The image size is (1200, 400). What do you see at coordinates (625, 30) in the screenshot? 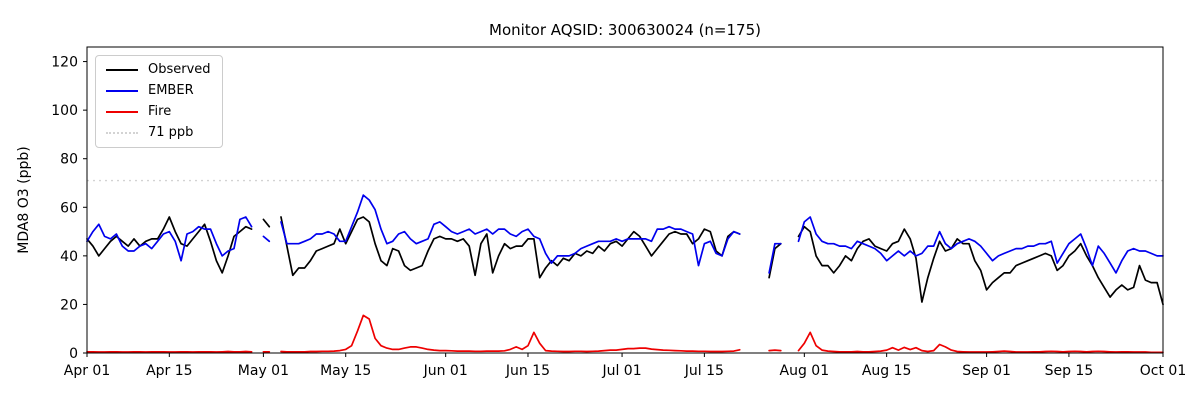
I see `chart-title: Monitor AQSID: 300630024 (n=175)` at bounding box center [625, 30].